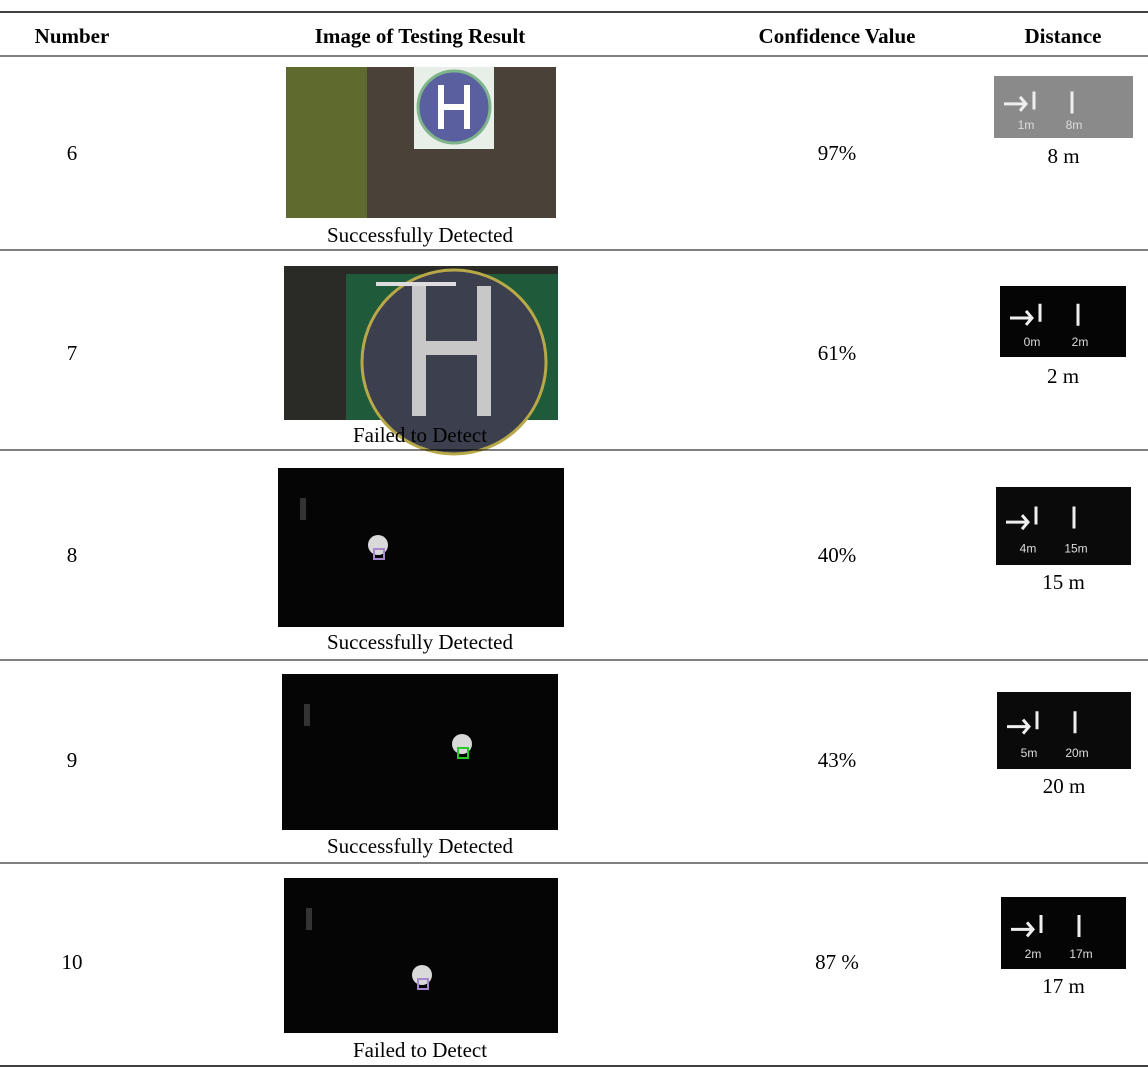 The height and width of the screenshot is (1068, 1148). What do you see at coordinates (837, 36) in the screenshot?
I see `header-cell: Confidence Value` at bounding box center [837, 36].